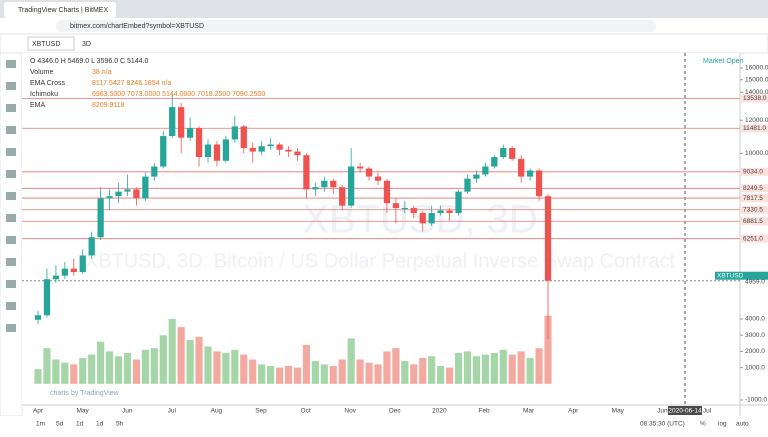 The height and width of the screenshot is (437, 768). I want to click on time-label: Sep, so click(261, 411).